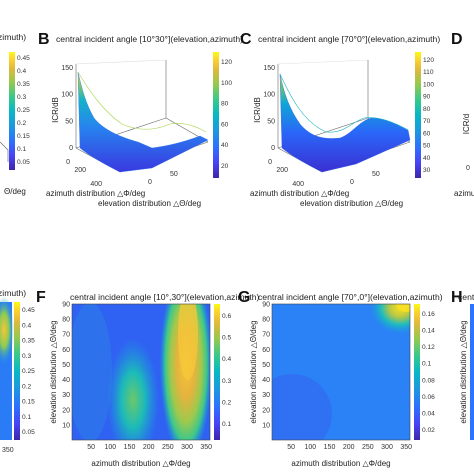 The height and width of the screenshot is (474, 474). What do you see at coordinates (226, 402) in the screenshot?
I see `panel-f-colorbar-tick: 0.2` at bounding box center [226, 402].